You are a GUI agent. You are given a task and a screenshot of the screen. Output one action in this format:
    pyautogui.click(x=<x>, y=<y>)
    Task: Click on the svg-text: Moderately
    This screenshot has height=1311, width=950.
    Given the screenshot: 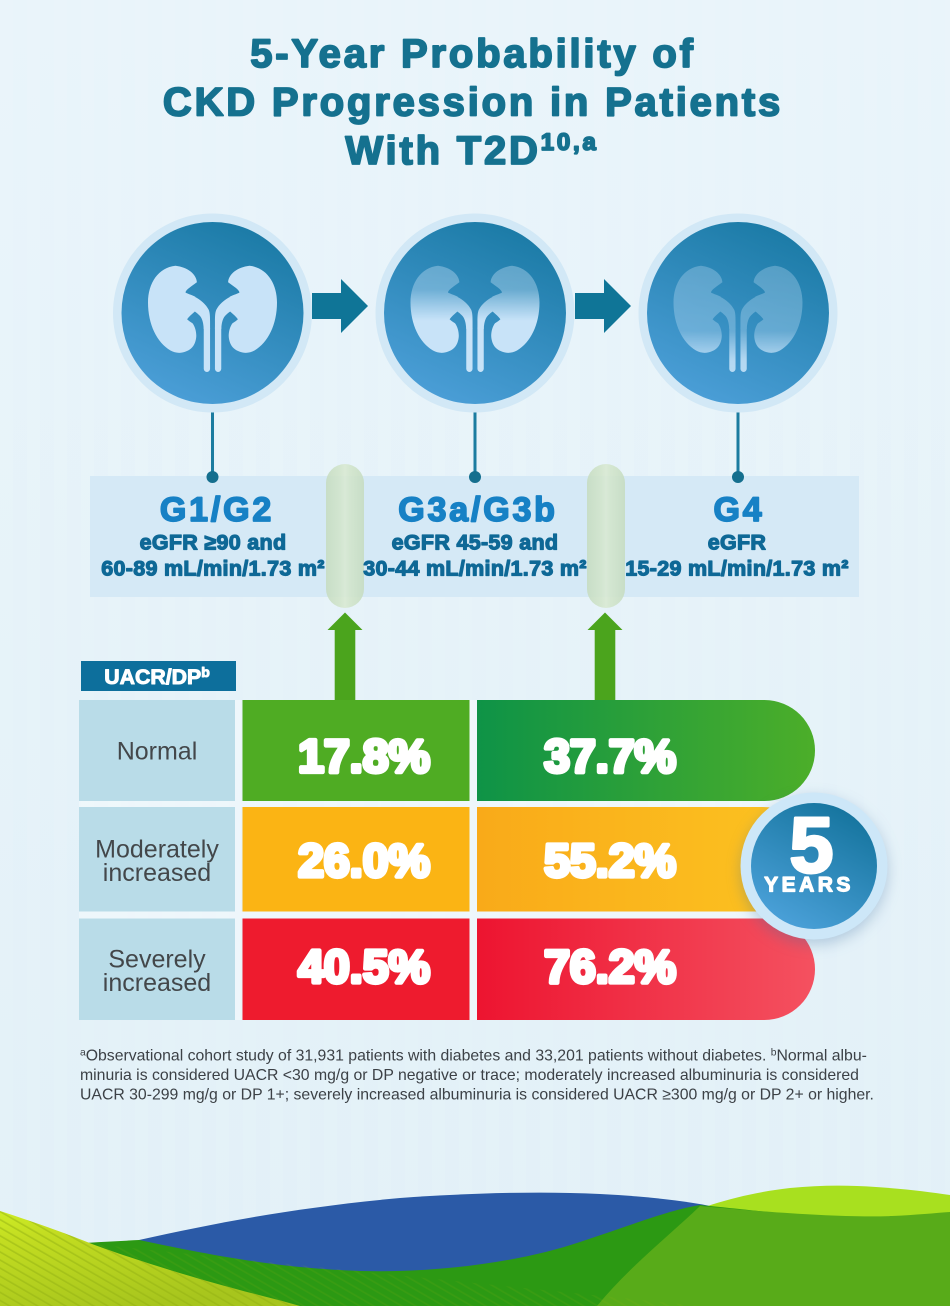 What is the action you would take?
    pyautogui.click(x=157, y=850)
    